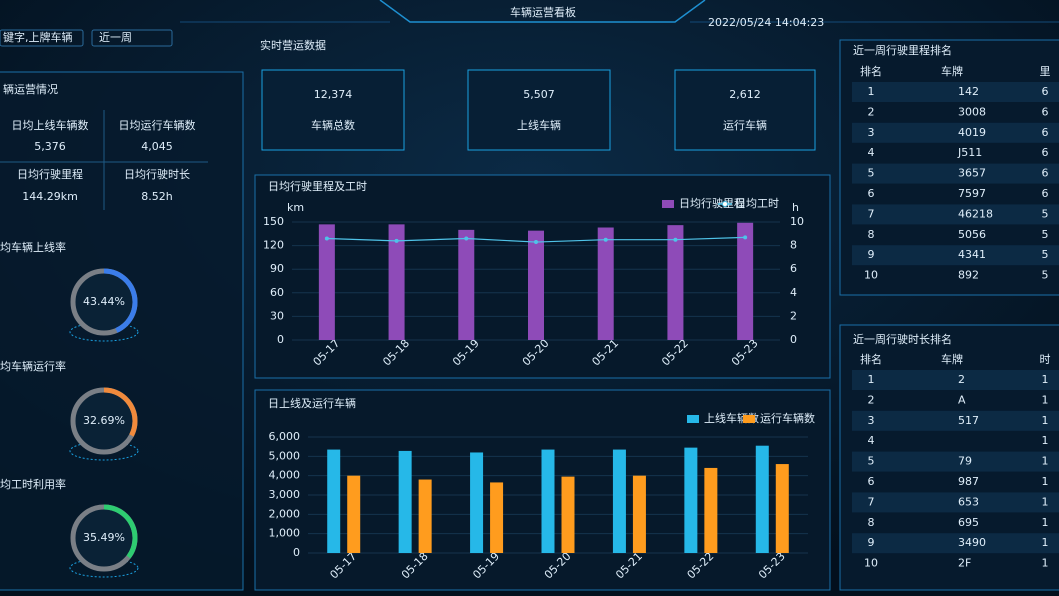 The height and width of the screenshot is (596, 1059). What do you see at coordinates (725, 204) in the screenshot?
I see `legend-dot` at bounding box center [725, 204].